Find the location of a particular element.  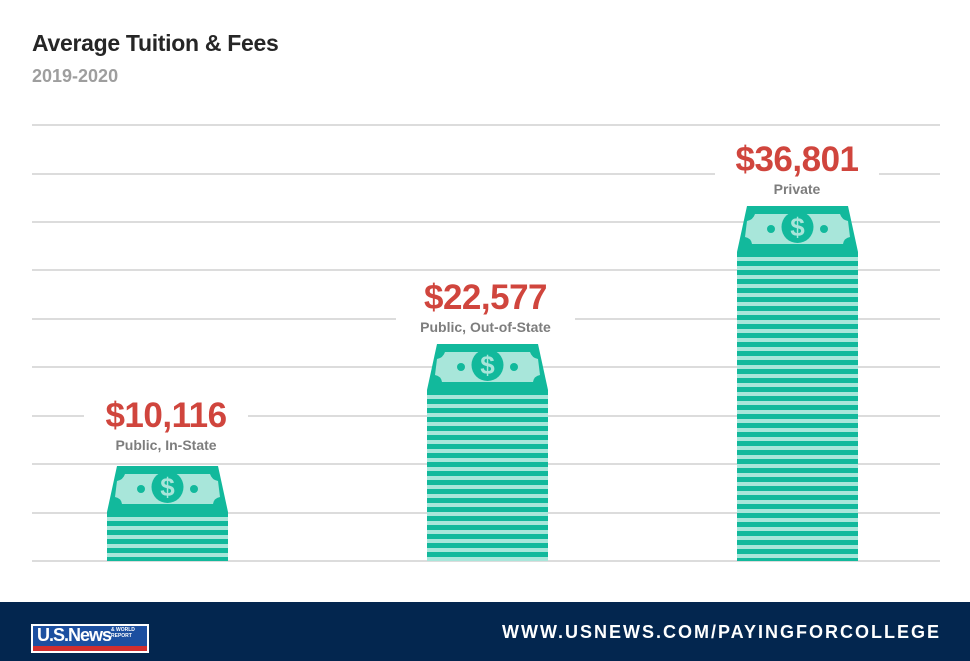

bar-label-private: $36,801 Private is located at coordinates (797, 171).